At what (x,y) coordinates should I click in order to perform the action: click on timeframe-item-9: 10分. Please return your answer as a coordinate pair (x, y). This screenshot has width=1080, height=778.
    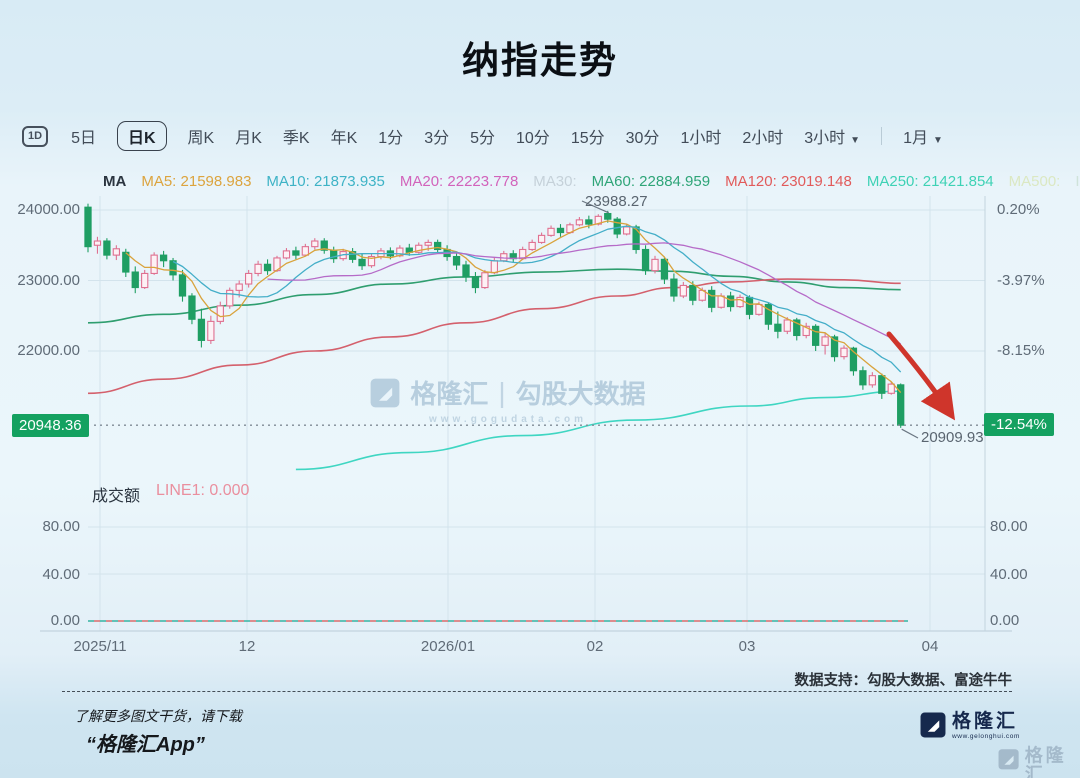
    Looking at the image, I should click on (533, 138).